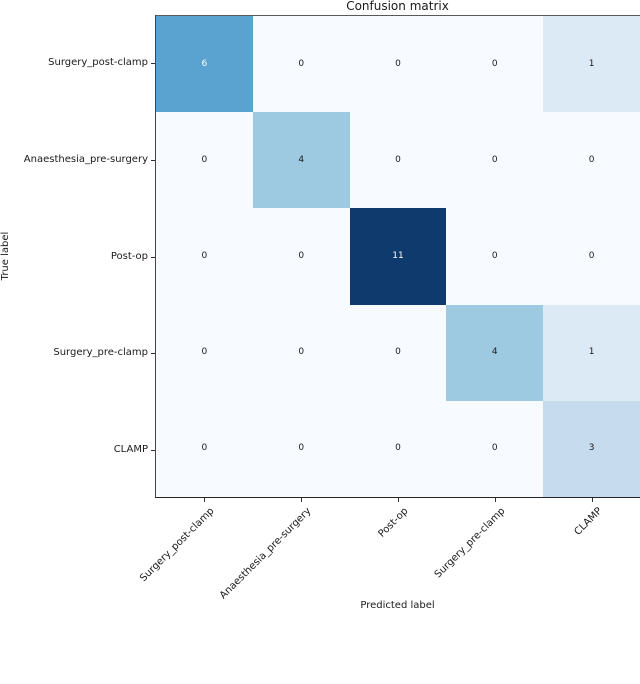  Describe the element at coordinates (392, 522) in the screenshot. I see `x-tick-label: Post-op` at that location.